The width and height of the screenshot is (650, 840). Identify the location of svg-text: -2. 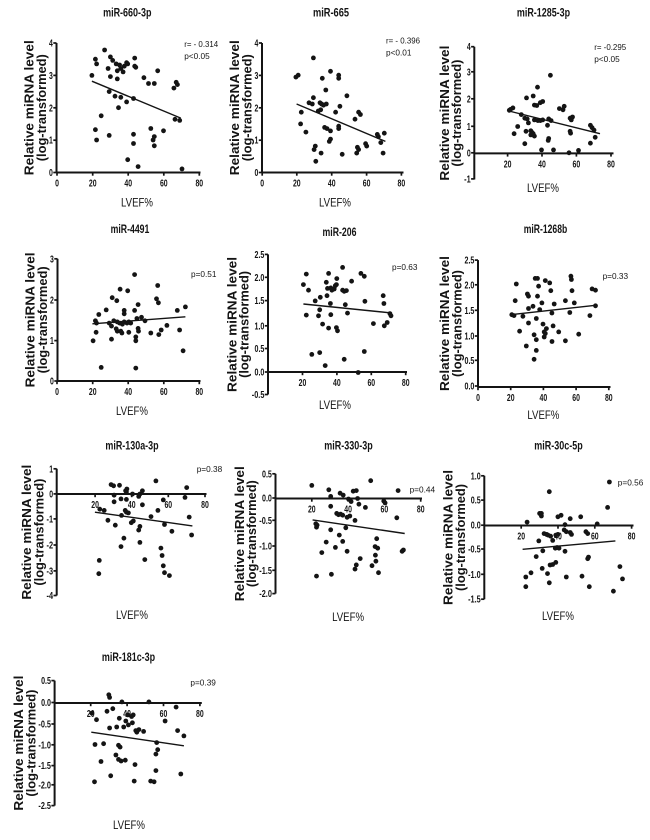
(50, 546).